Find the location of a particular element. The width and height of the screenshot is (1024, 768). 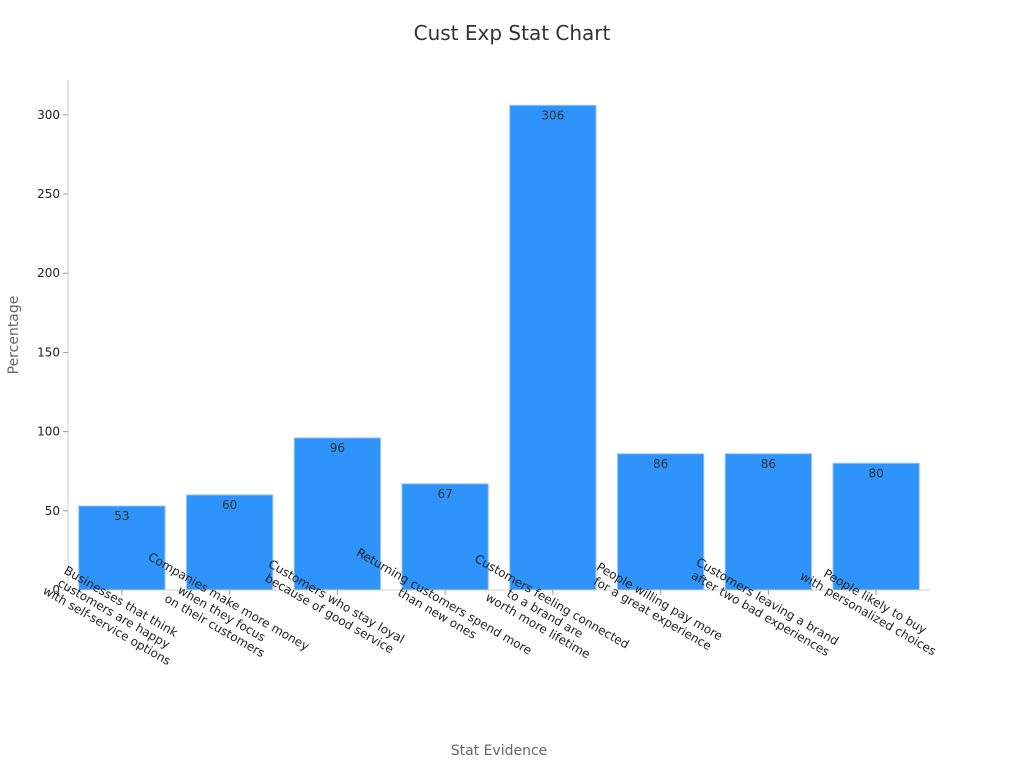

bar-value-label: 67 is located at coordinates (444, 494).